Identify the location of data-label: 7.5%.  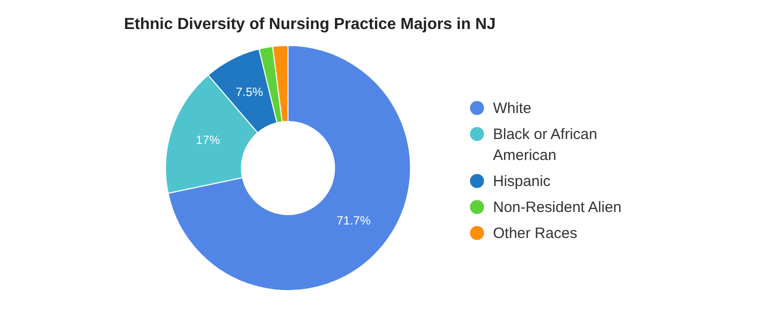
(250, 92).